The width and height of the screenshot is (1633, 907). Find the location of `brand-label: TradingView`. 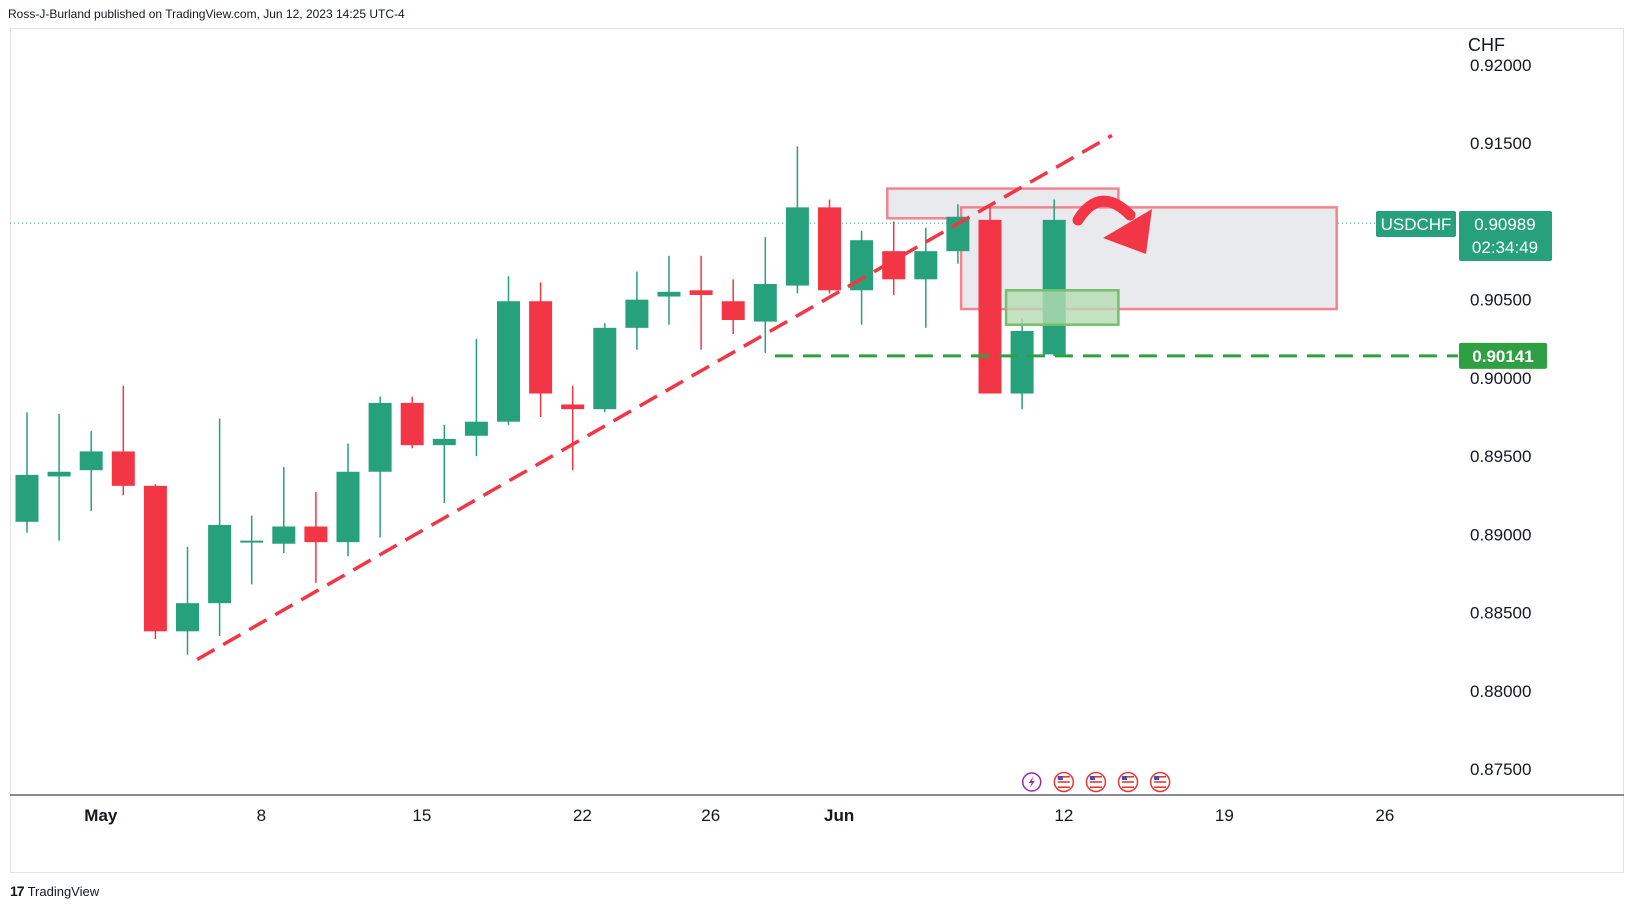

brand-label: TradingView is located at coordinates (63, 891).